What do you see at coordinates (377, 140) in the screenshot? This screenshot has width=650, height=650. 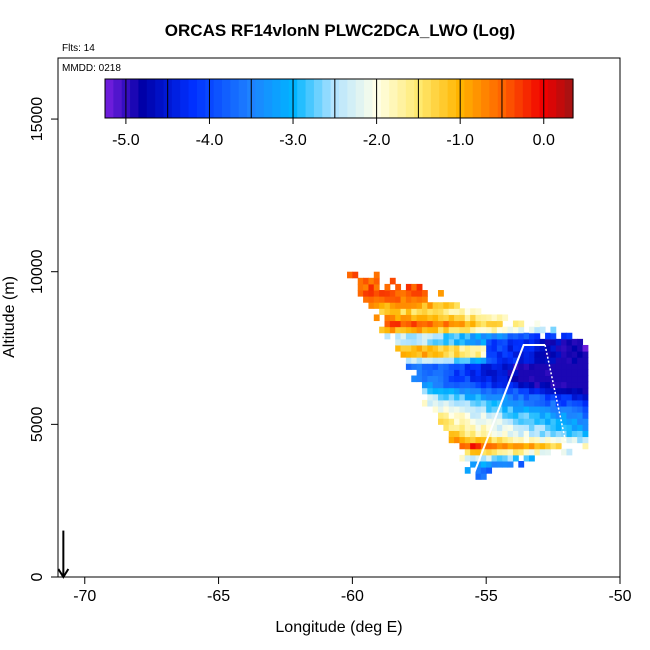 I see `colorbar-tick-label: -2.0` at bounding box center [377, 140].